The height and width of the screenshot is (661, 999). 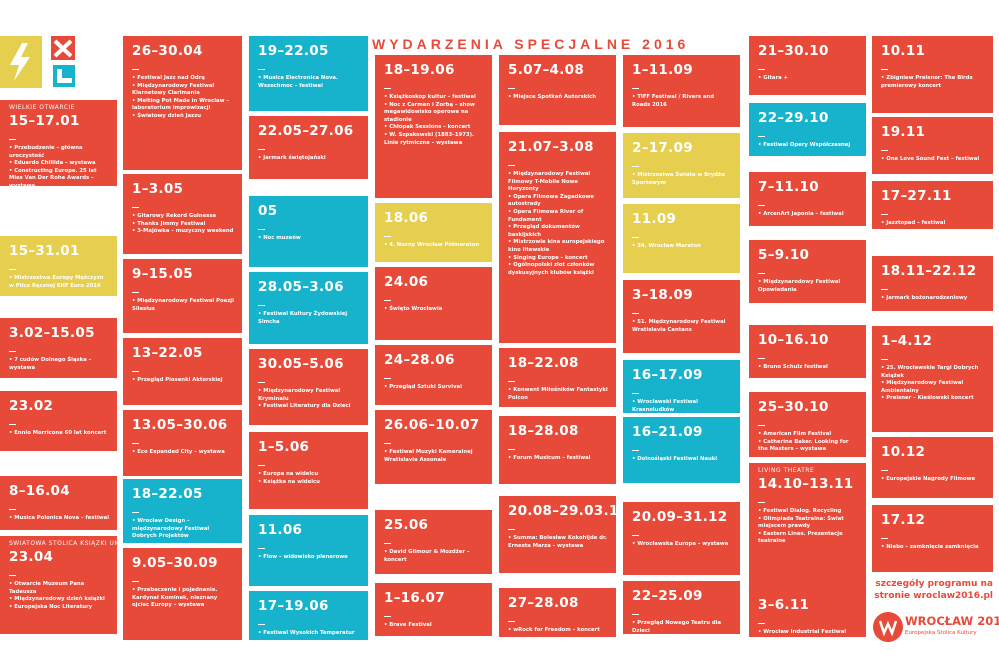 I want to click on event-tile: 8–16.04 • Musica Polonica Nova – festiwal, so click(x=58, y=503).